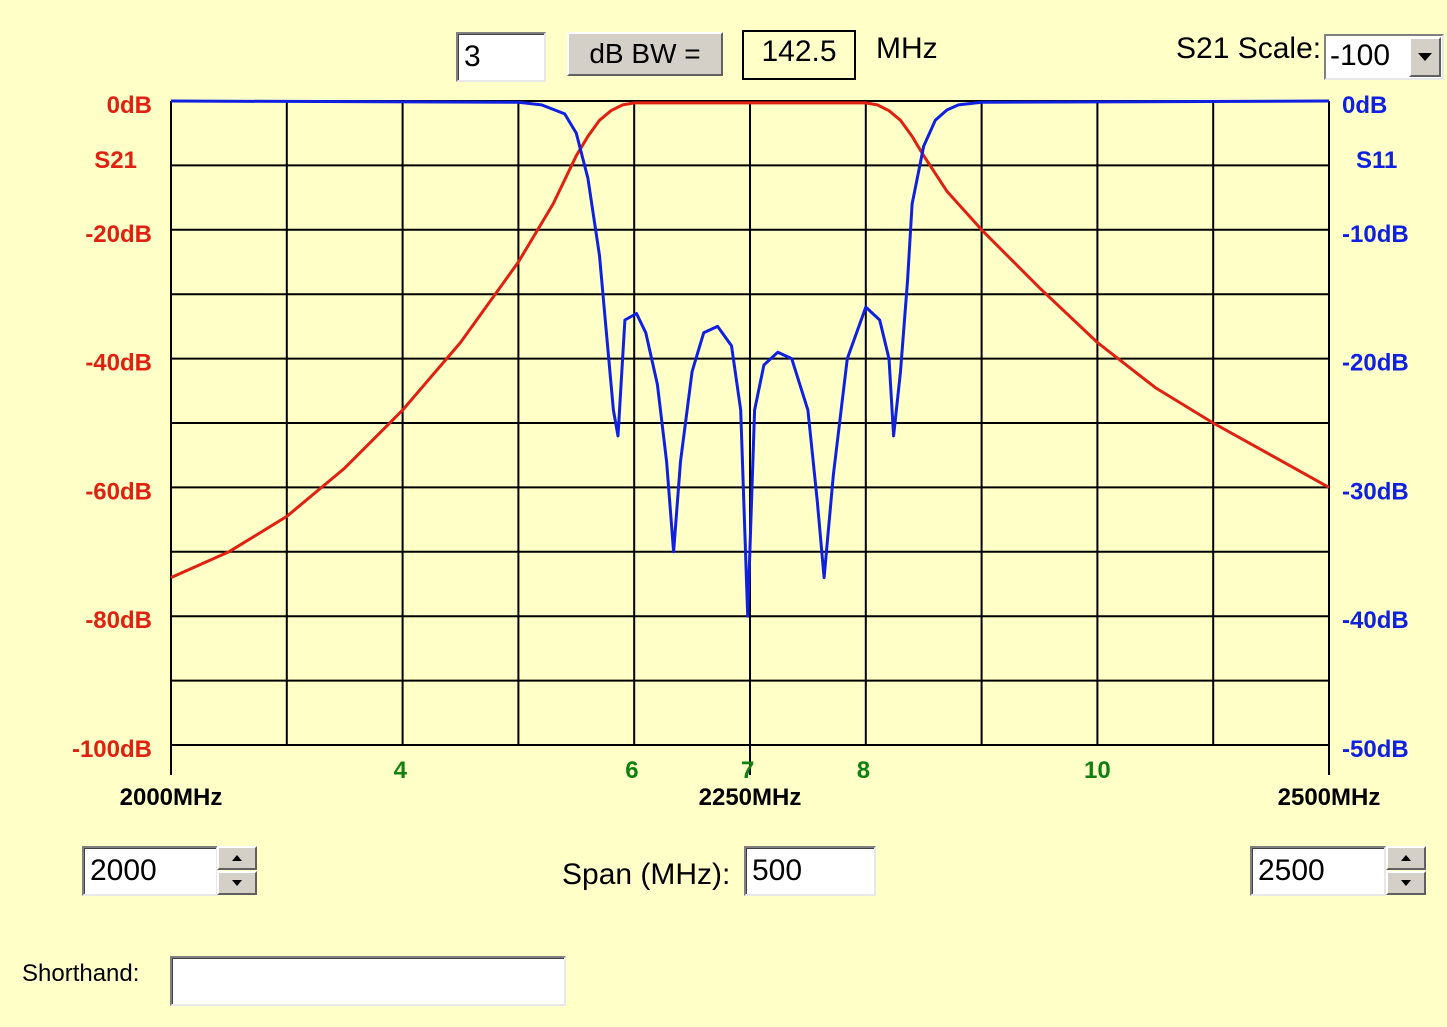 The height and width of the screenshot is (1027, 1447). What do you see at coordinates (118, 620) in the screenshot?
I see `left-axis-tick-label: -80dB` at bounding box center [118, 620].